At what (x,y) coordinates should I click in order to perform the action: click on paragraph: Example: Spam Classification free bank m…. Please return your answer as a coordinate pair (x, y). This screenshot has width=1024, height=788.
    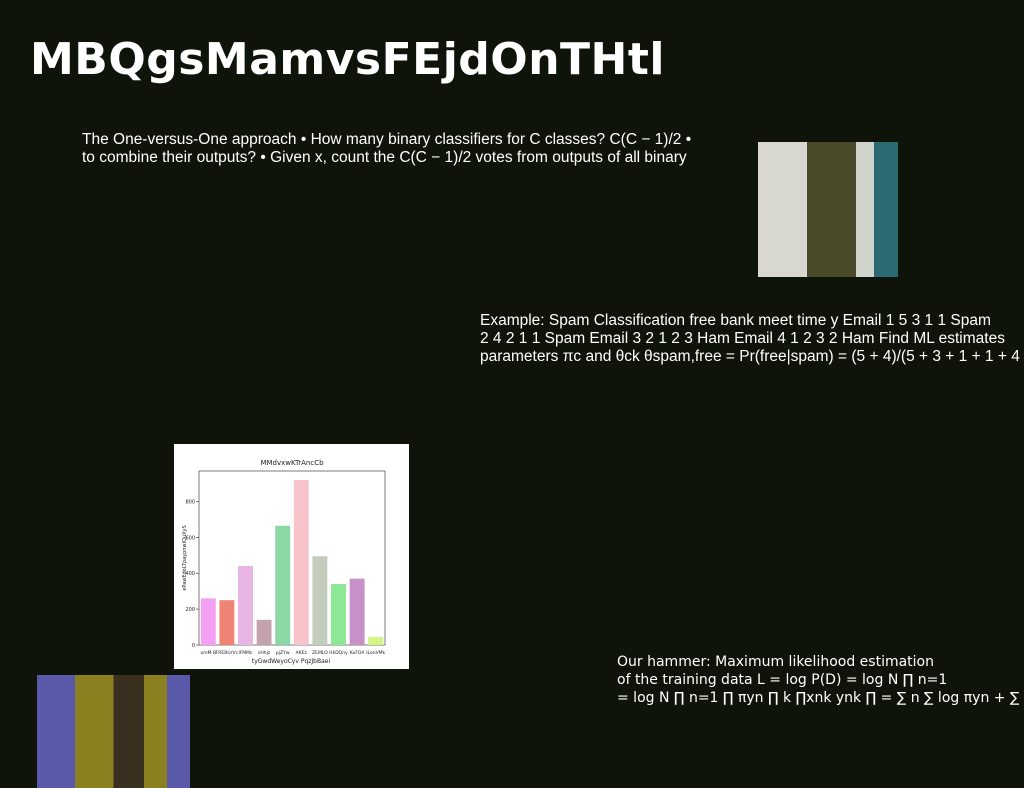
    Looking at the image, I should click on (750, 339).